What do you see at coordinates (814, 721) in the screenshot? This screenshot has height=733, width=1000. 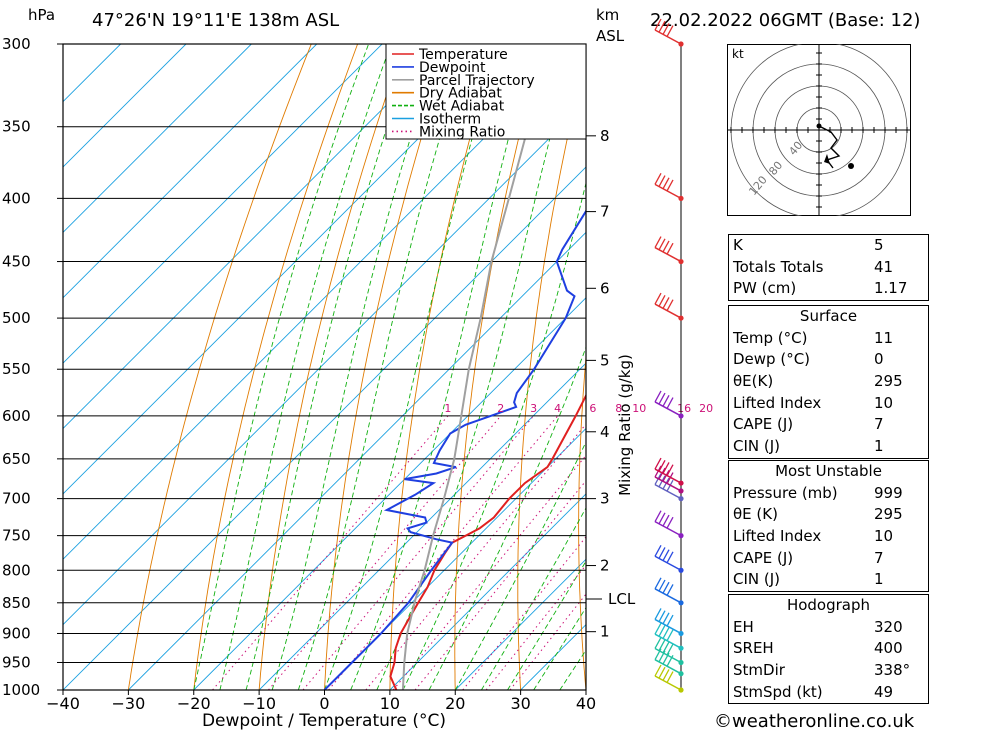 I see `credit-link: ©weatheronline.co.uk` at bounding box center [814, 721].